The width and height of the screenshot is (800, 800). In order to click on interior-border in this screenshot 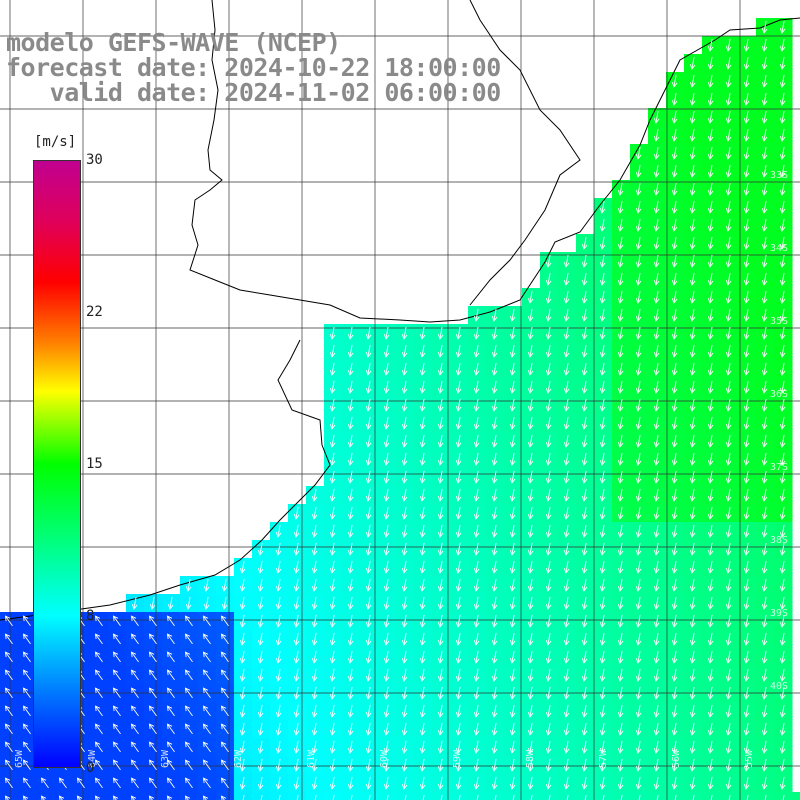, I will do `click(525, 153)`.